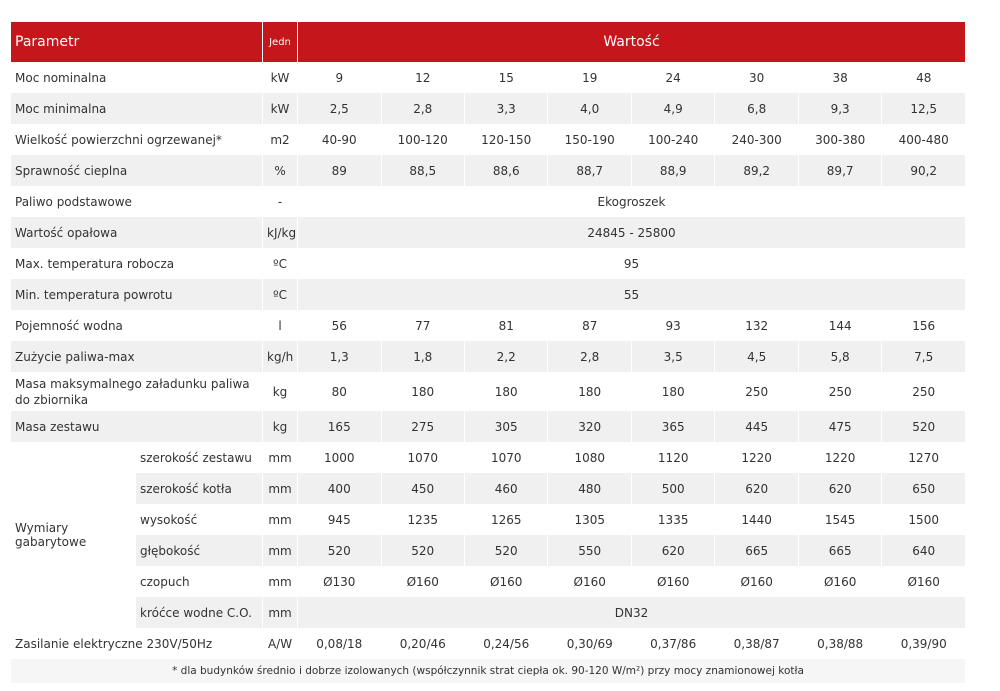  What do you see at coordinates (673, 77) in the screenshot?
I see `value-cell: 24` at bounding box center [673, 77].